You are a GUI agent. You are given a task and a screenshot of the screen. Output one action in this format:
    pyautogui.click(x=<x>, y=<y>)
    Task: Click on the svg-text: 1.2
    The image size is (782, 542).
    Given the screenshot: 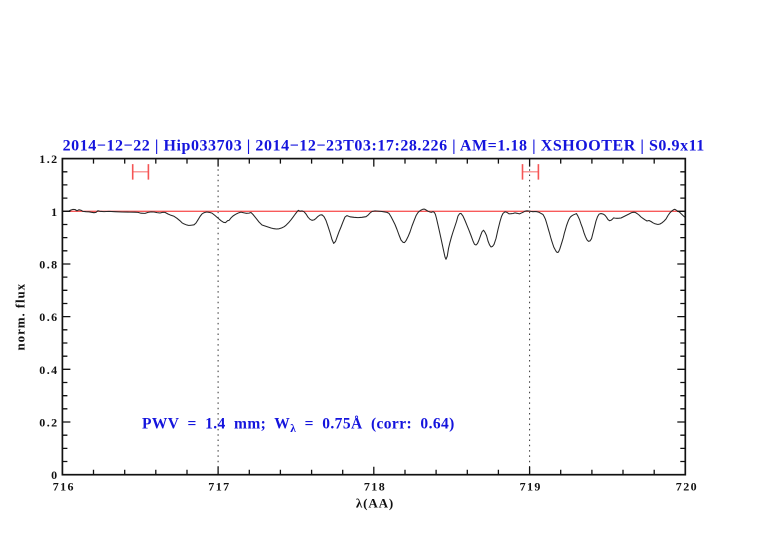 What is the action you would take?
    pyautogui.click(x=48, y=159)
    